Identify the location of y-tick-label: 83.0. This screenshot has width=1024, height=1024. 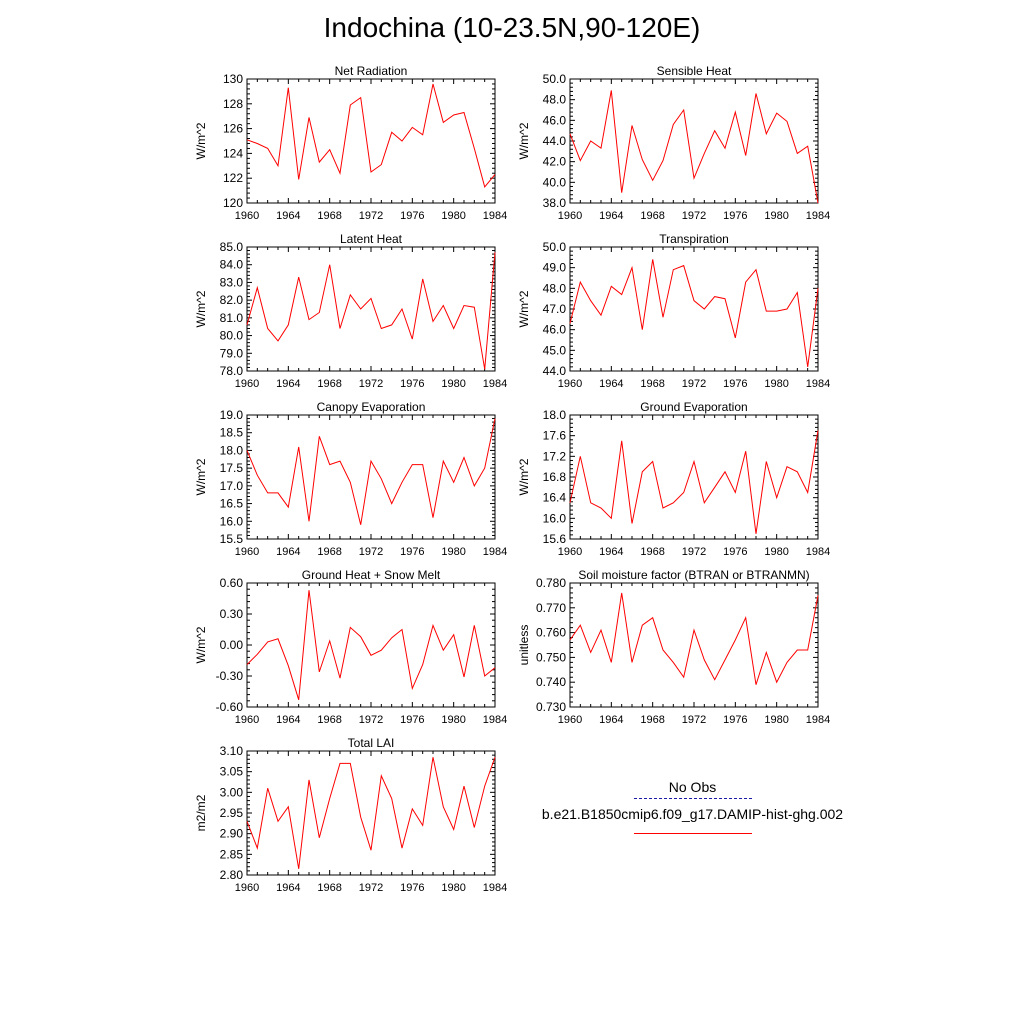
(232, 282).